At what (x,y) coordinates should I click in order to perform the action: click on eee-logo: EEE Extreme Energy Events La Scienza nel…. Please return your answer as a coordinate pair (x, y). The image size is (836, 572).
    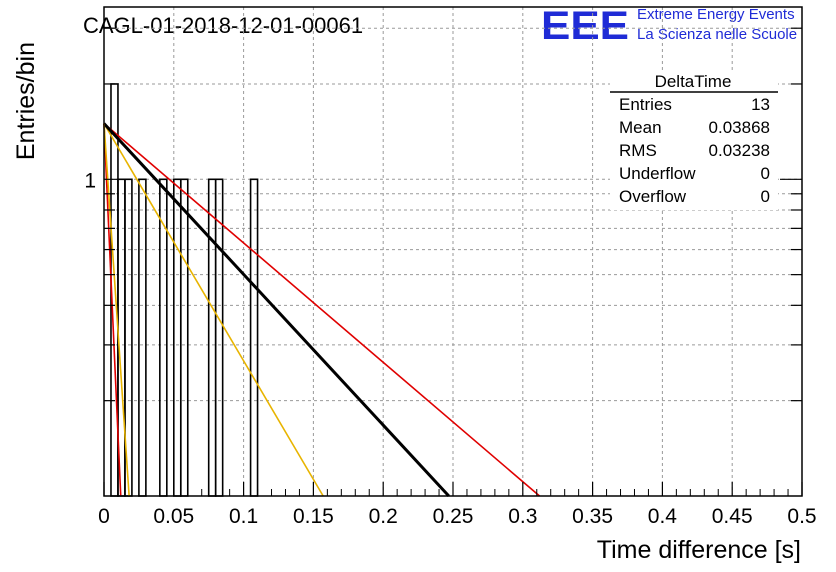
    Looking at the image, I should click on (669, 26).